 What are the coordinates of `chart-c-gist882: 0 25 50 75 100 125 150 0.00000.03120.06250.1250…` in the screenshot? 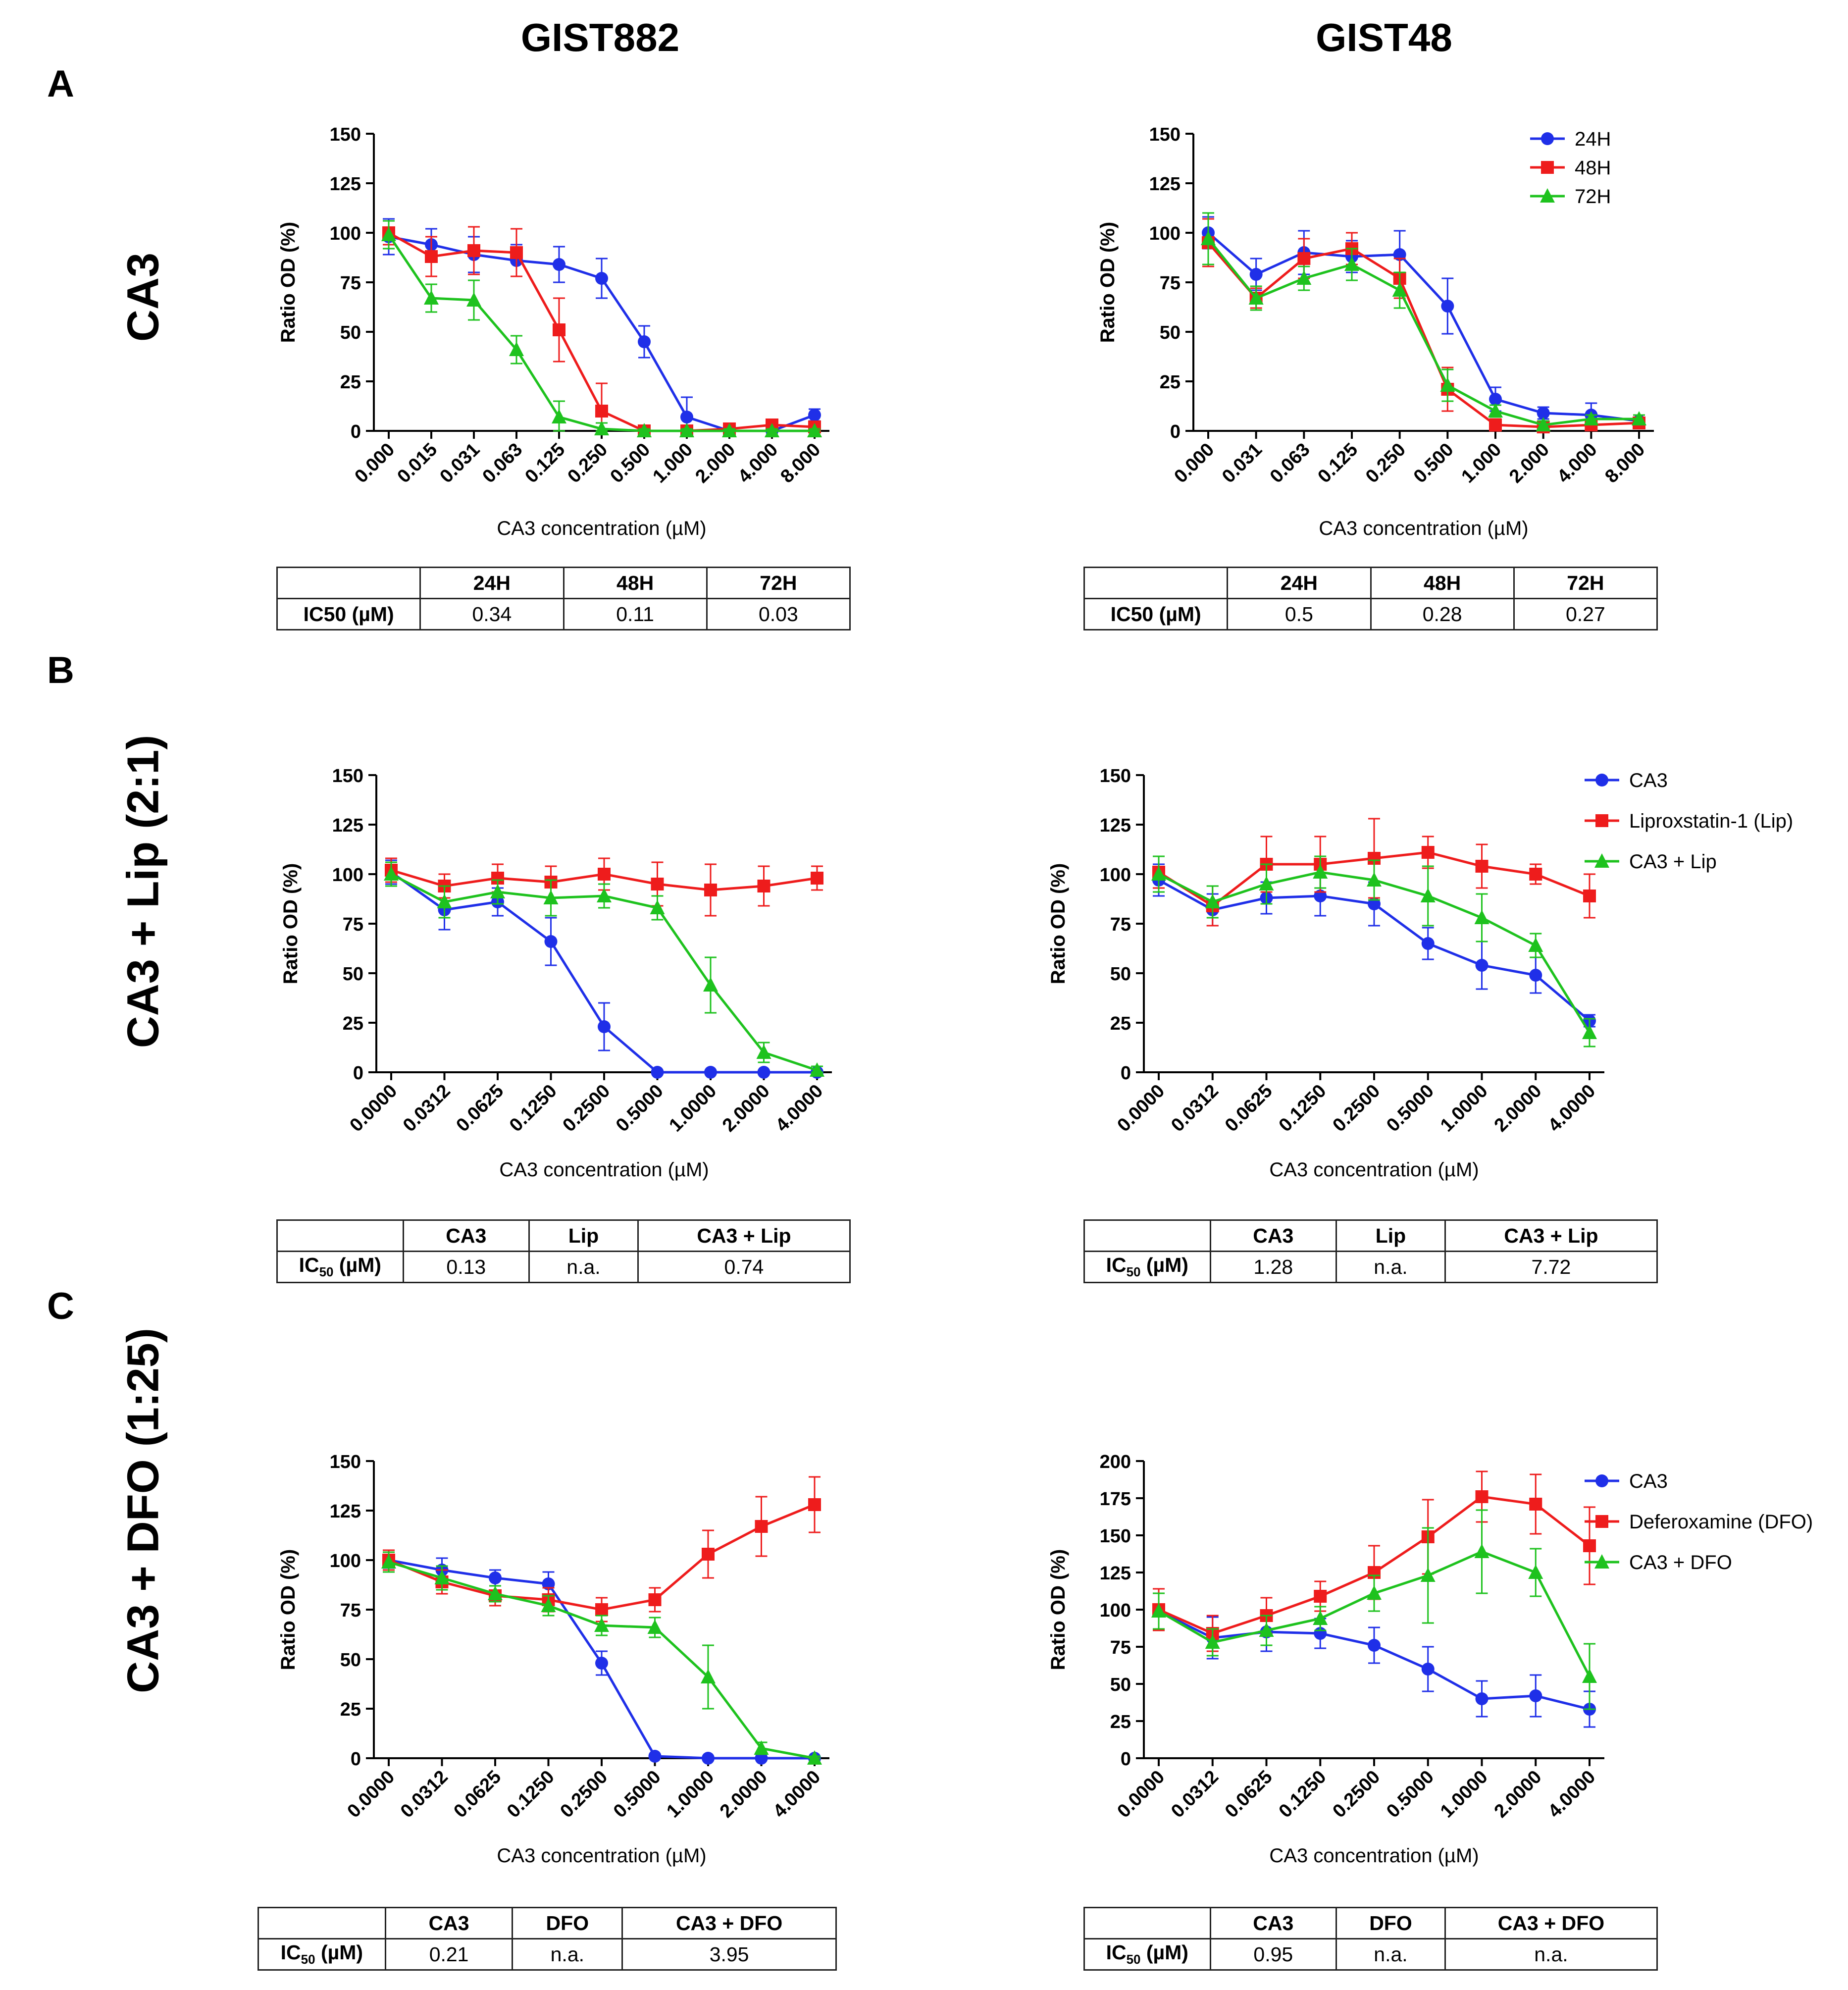 It's located at (553, 1659).